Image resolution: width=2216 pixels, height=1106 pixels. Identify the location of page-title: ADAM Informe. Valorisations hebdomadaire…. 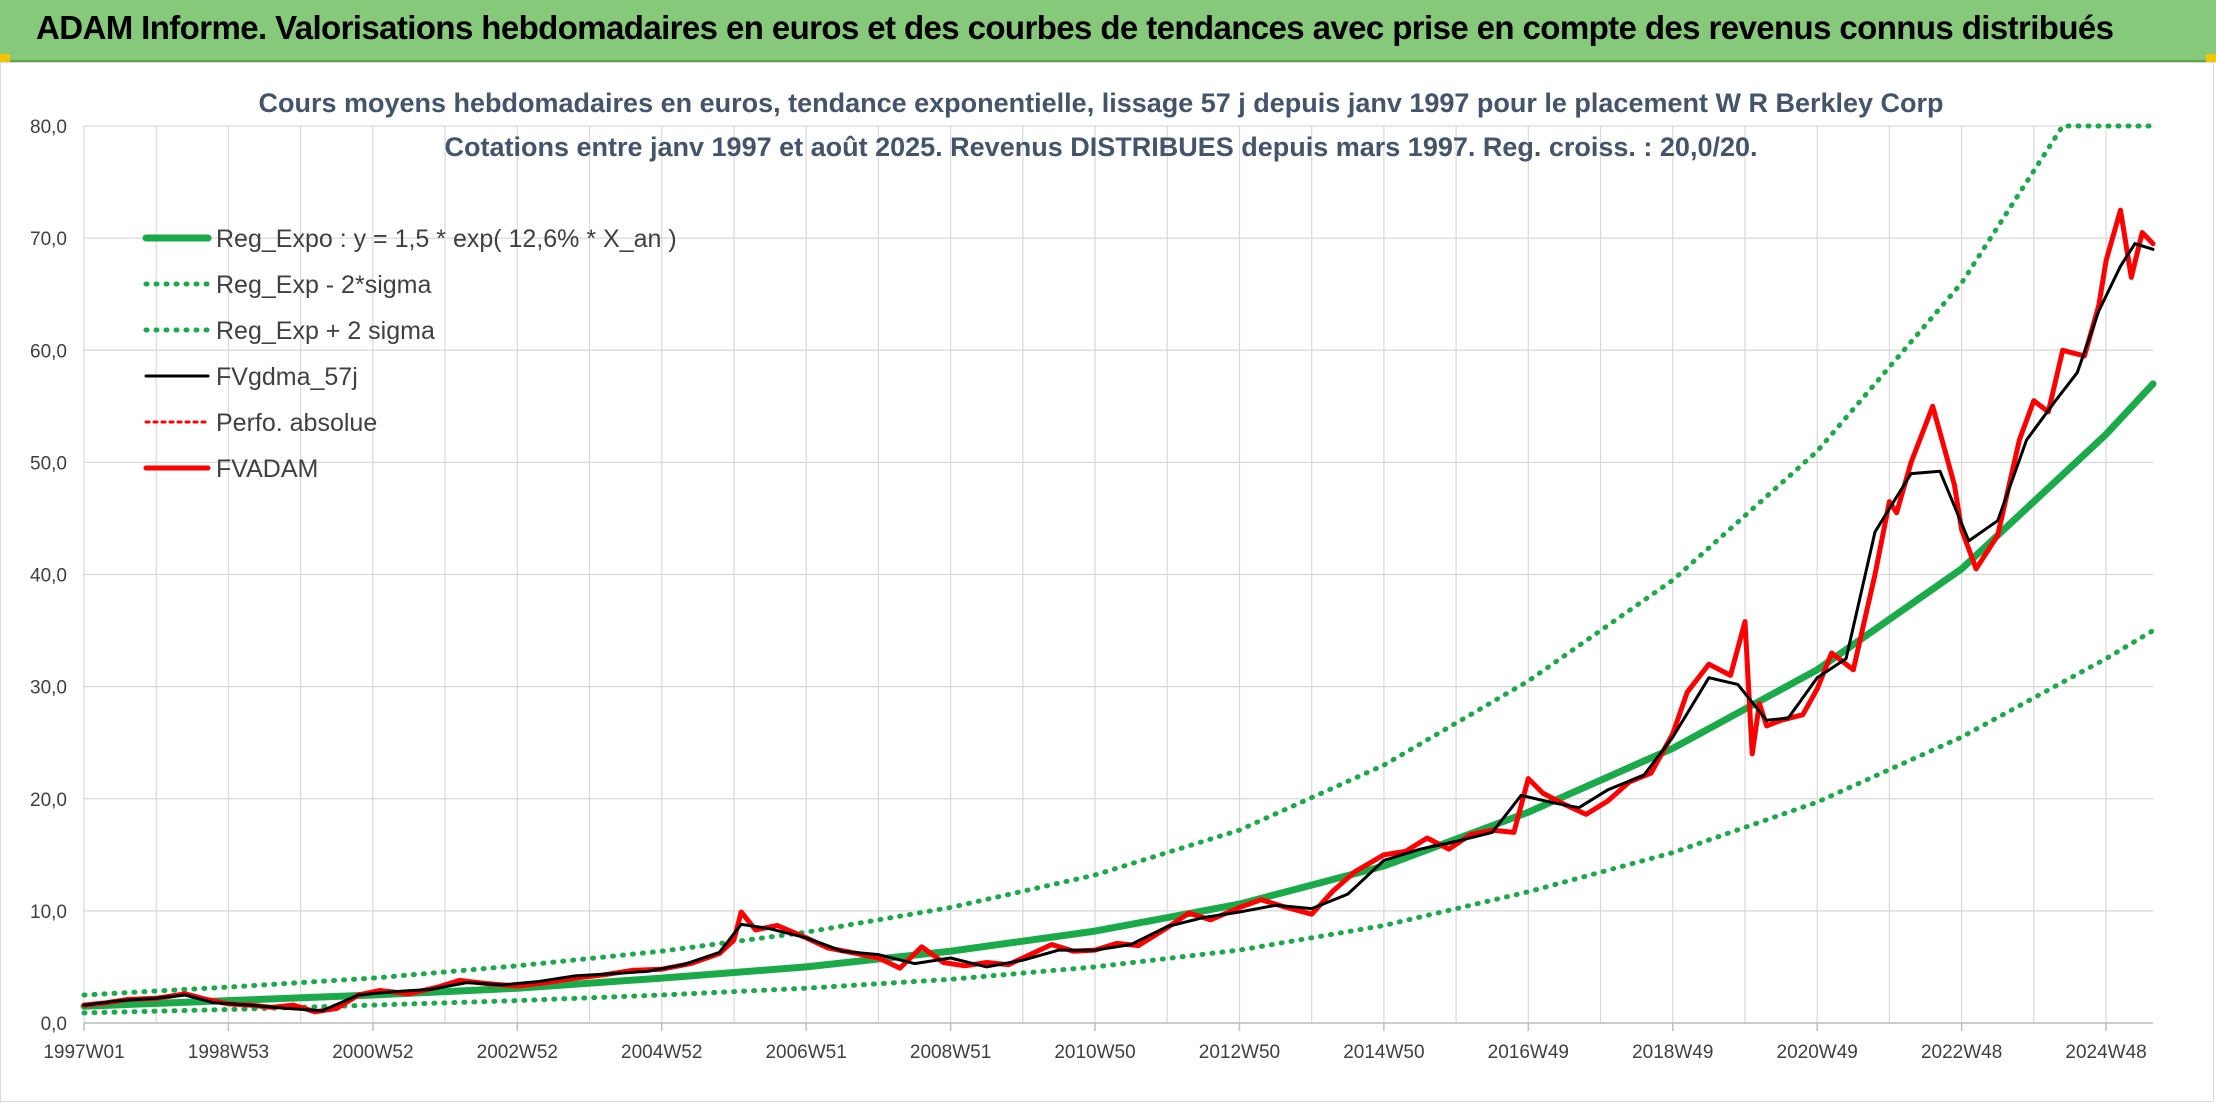
(1075, 27).